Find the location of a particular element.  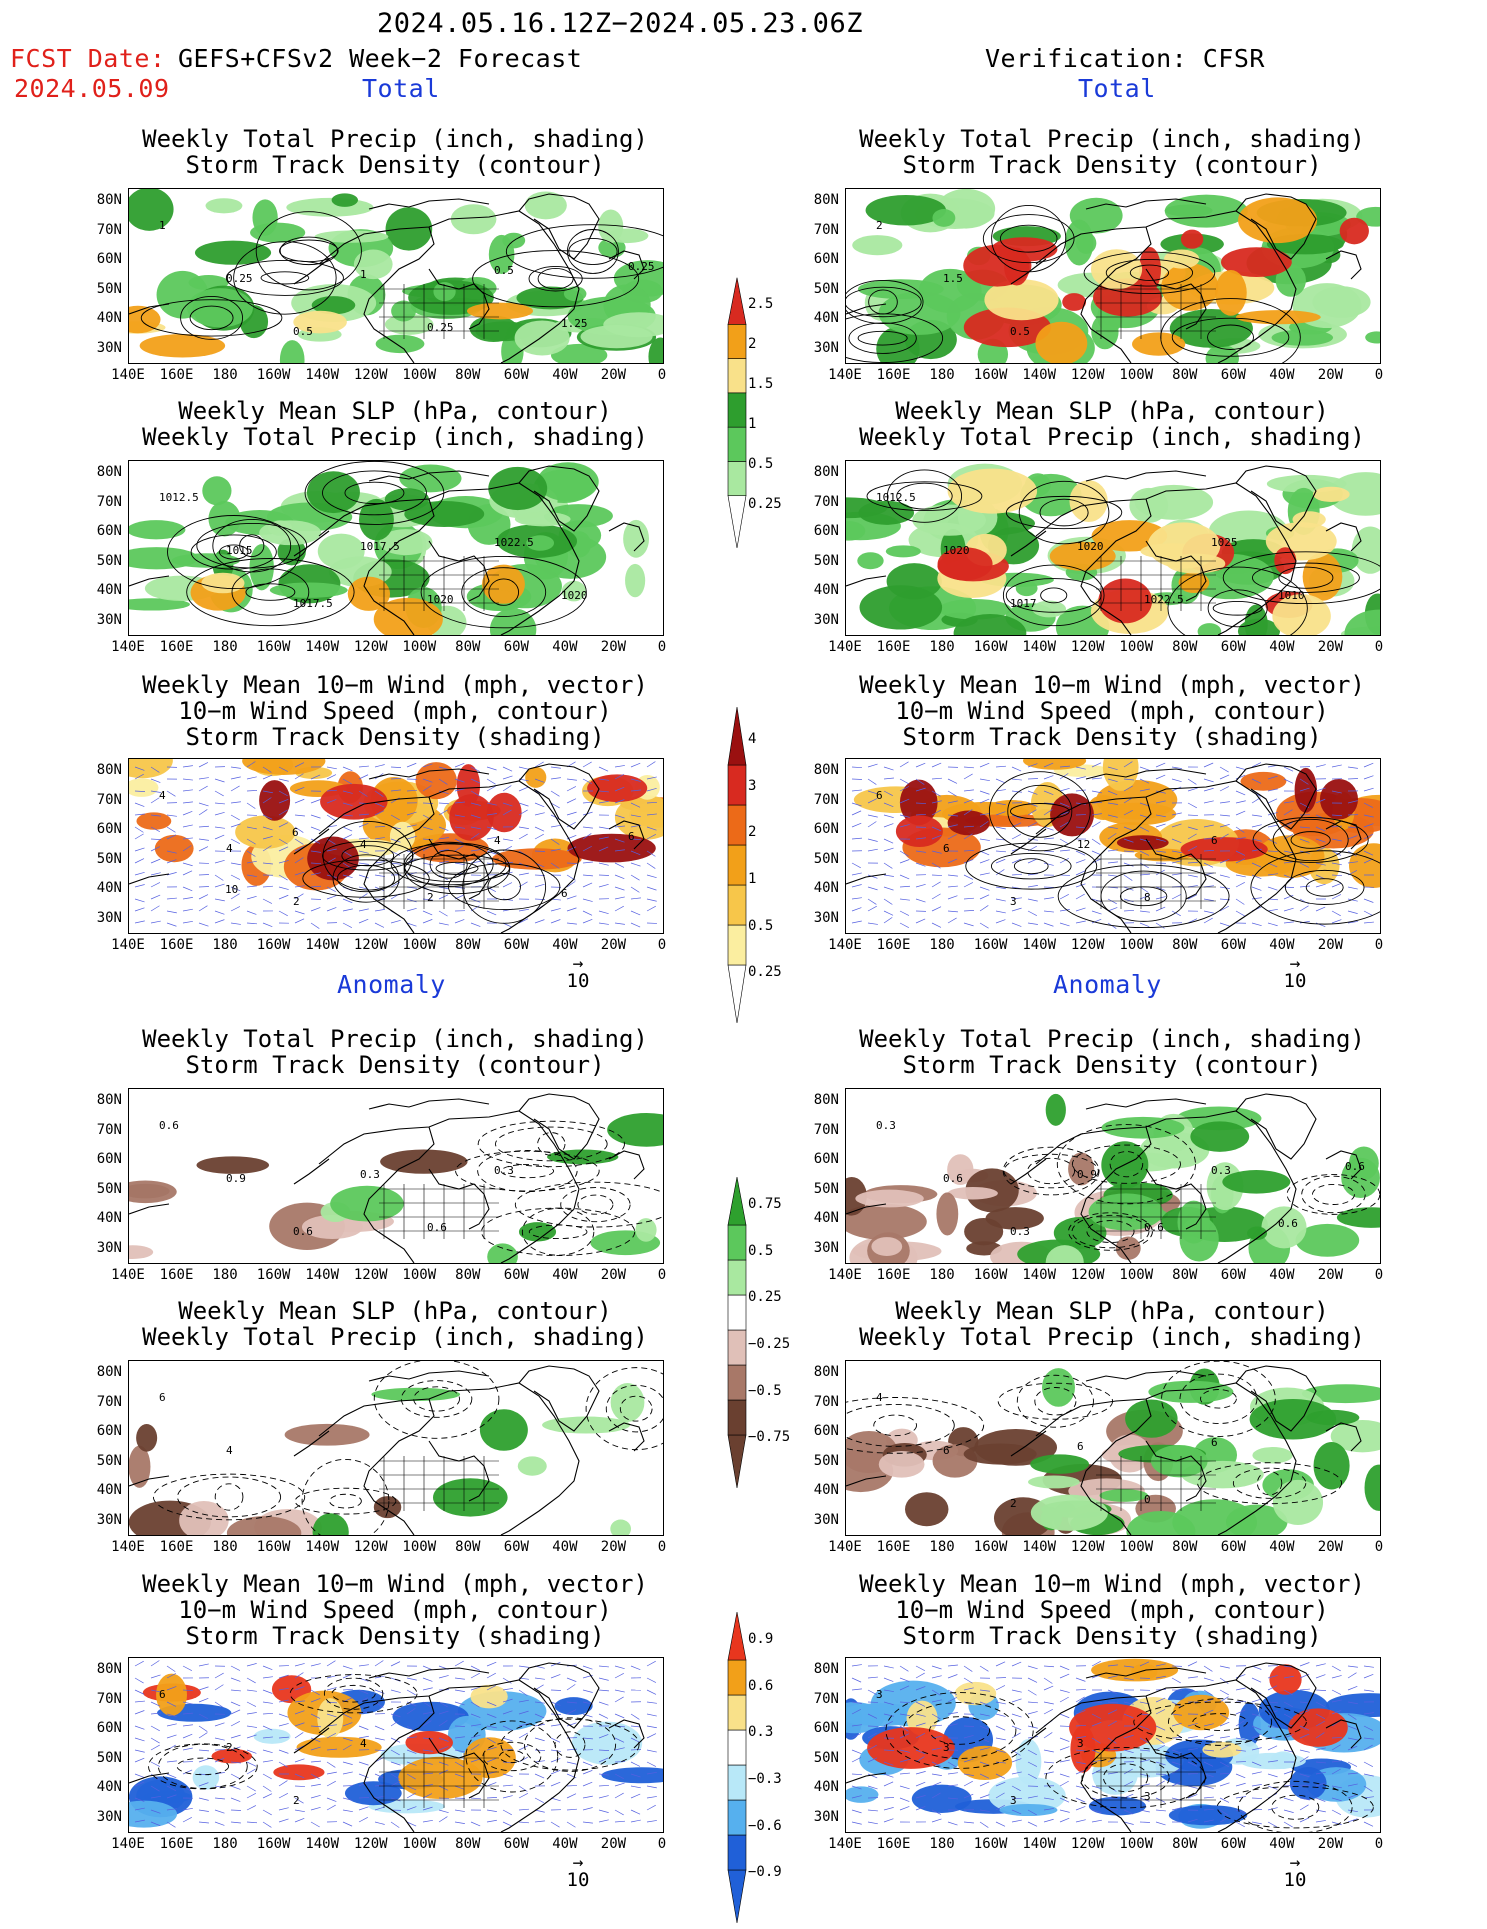

arrow-icon: → is located at coordinates (578, 964).